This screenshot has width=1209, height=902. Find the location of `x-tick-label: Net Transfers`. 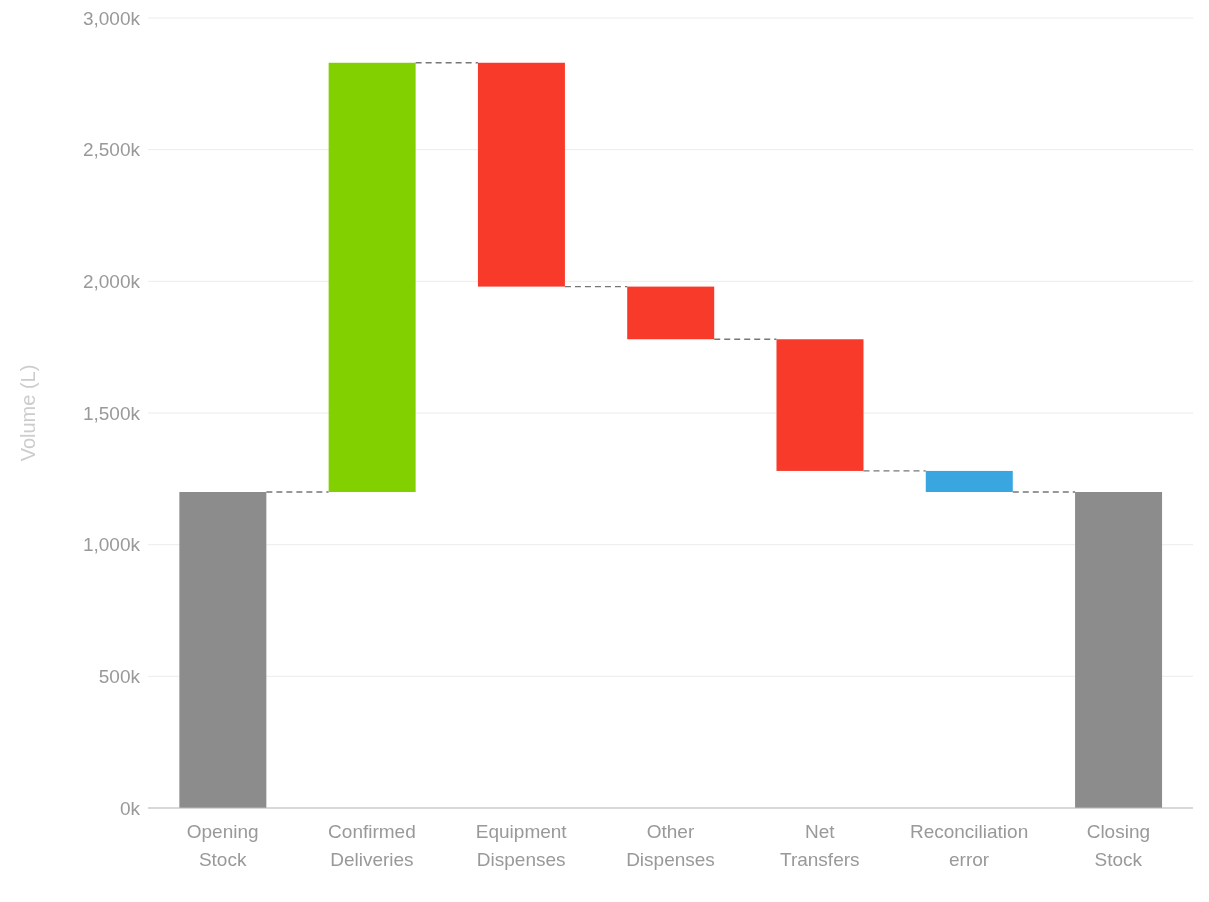

x-tick-label: Net Transfers is located at coordinates (820, 845).